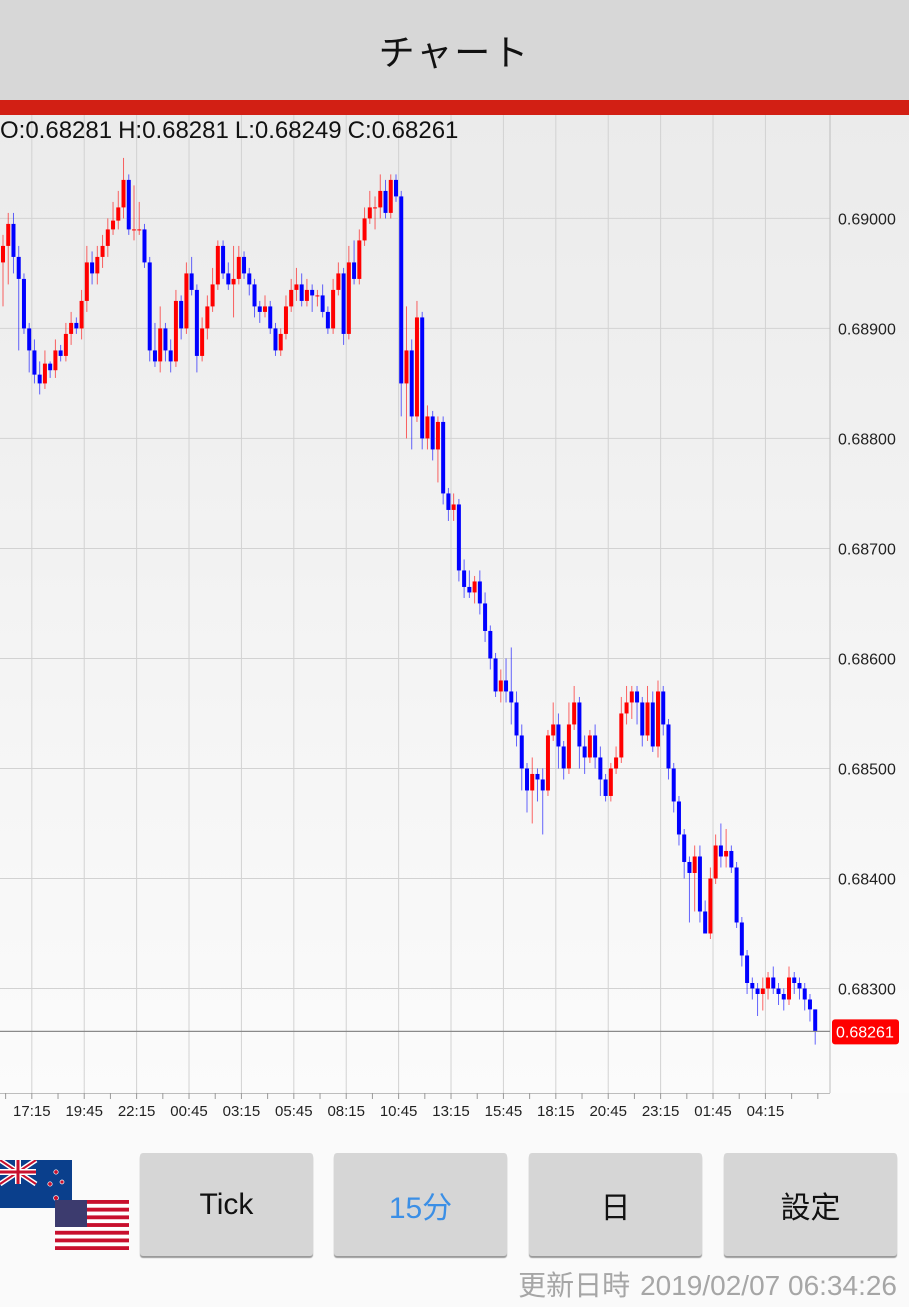 Image resolution: width=909 pixels, height=1307 pixels. I want to click on accent-bar, so click(454, 107).